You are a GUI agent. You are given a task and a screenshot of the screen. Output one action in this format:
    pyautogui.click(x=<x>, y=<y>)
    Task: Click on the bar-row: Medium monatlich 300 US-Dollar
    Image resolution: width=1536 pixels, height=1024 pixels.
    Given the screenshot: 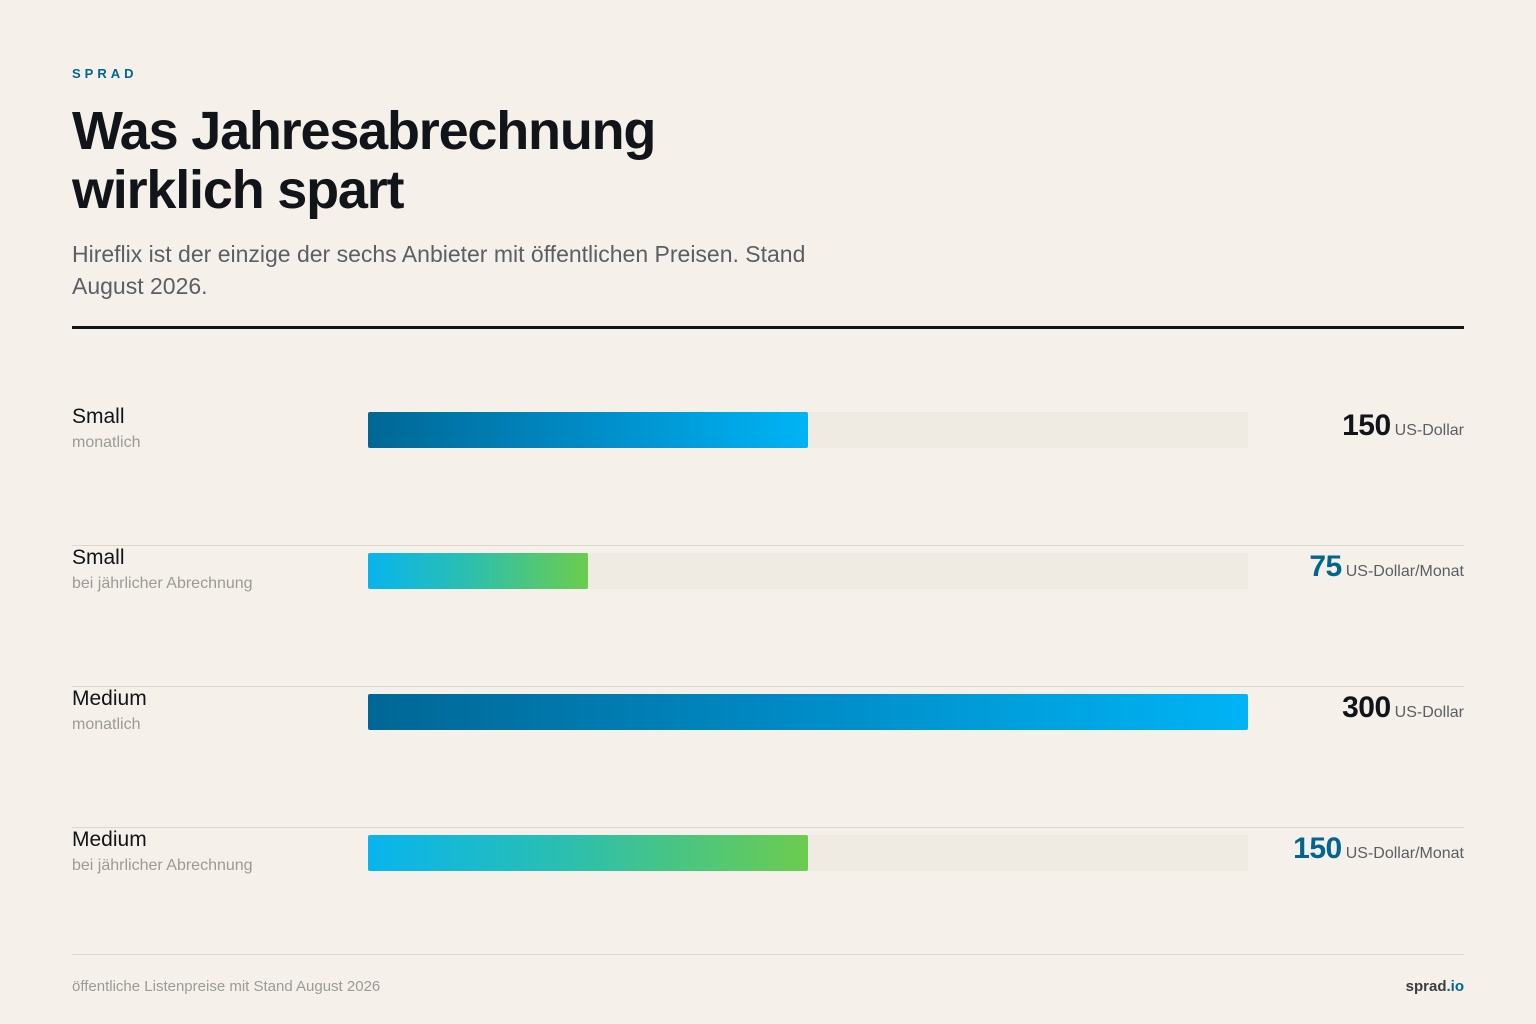 What is the action you would take?
    pyautogui.click(x=768, y=757)
    